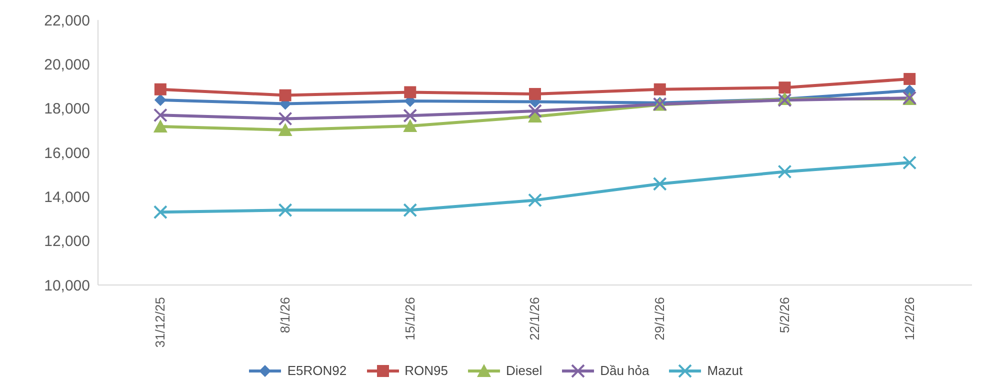  What do you see at coordinates (67, 197) in the screenshot?
I see `y-tick-label: 14,000` at bounding box center [67, 197].